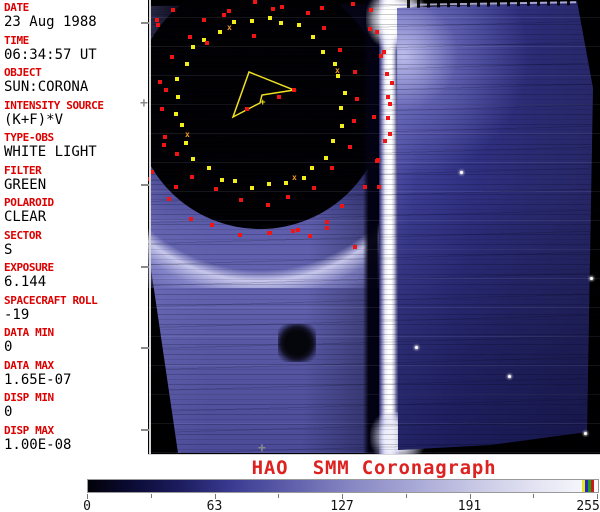 The image size is (600, 512). What do you see at coordinates (23, 235) in the screenshot?
I see `field-label: SECTOR` at bounding box center [23, 235].